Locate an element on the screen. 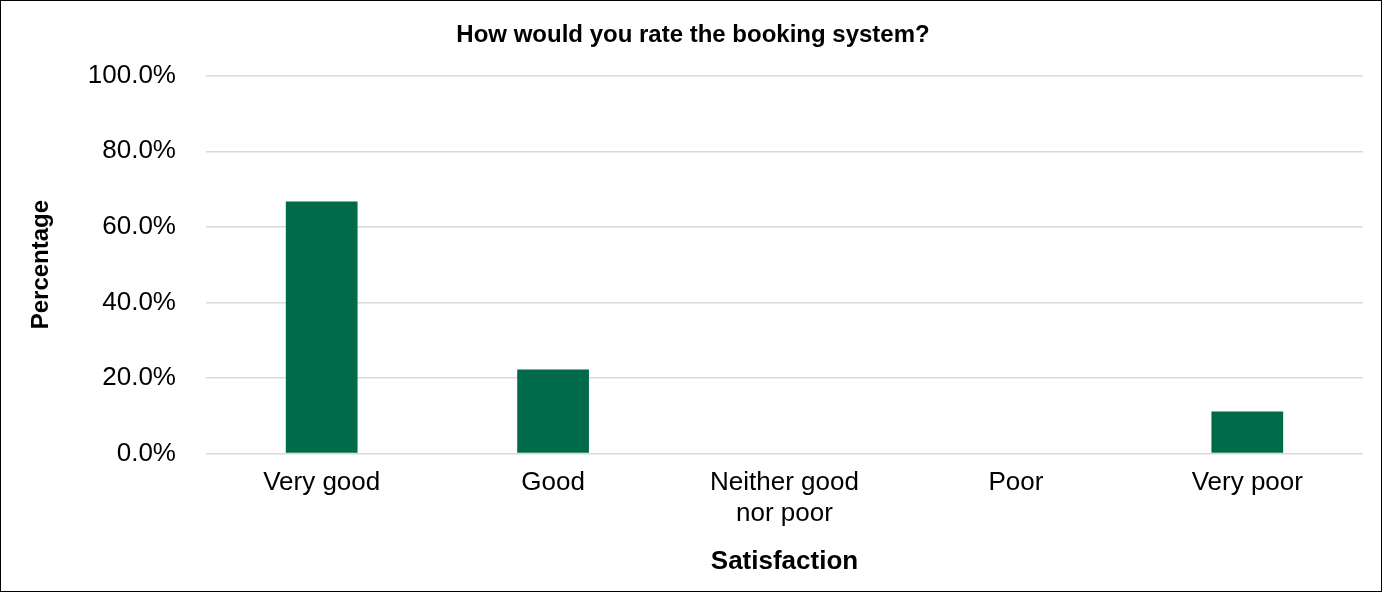 The height and width of the screenshot is (592, 1382). y-tick-label: 20.0% is located at coordinates (139, 376).